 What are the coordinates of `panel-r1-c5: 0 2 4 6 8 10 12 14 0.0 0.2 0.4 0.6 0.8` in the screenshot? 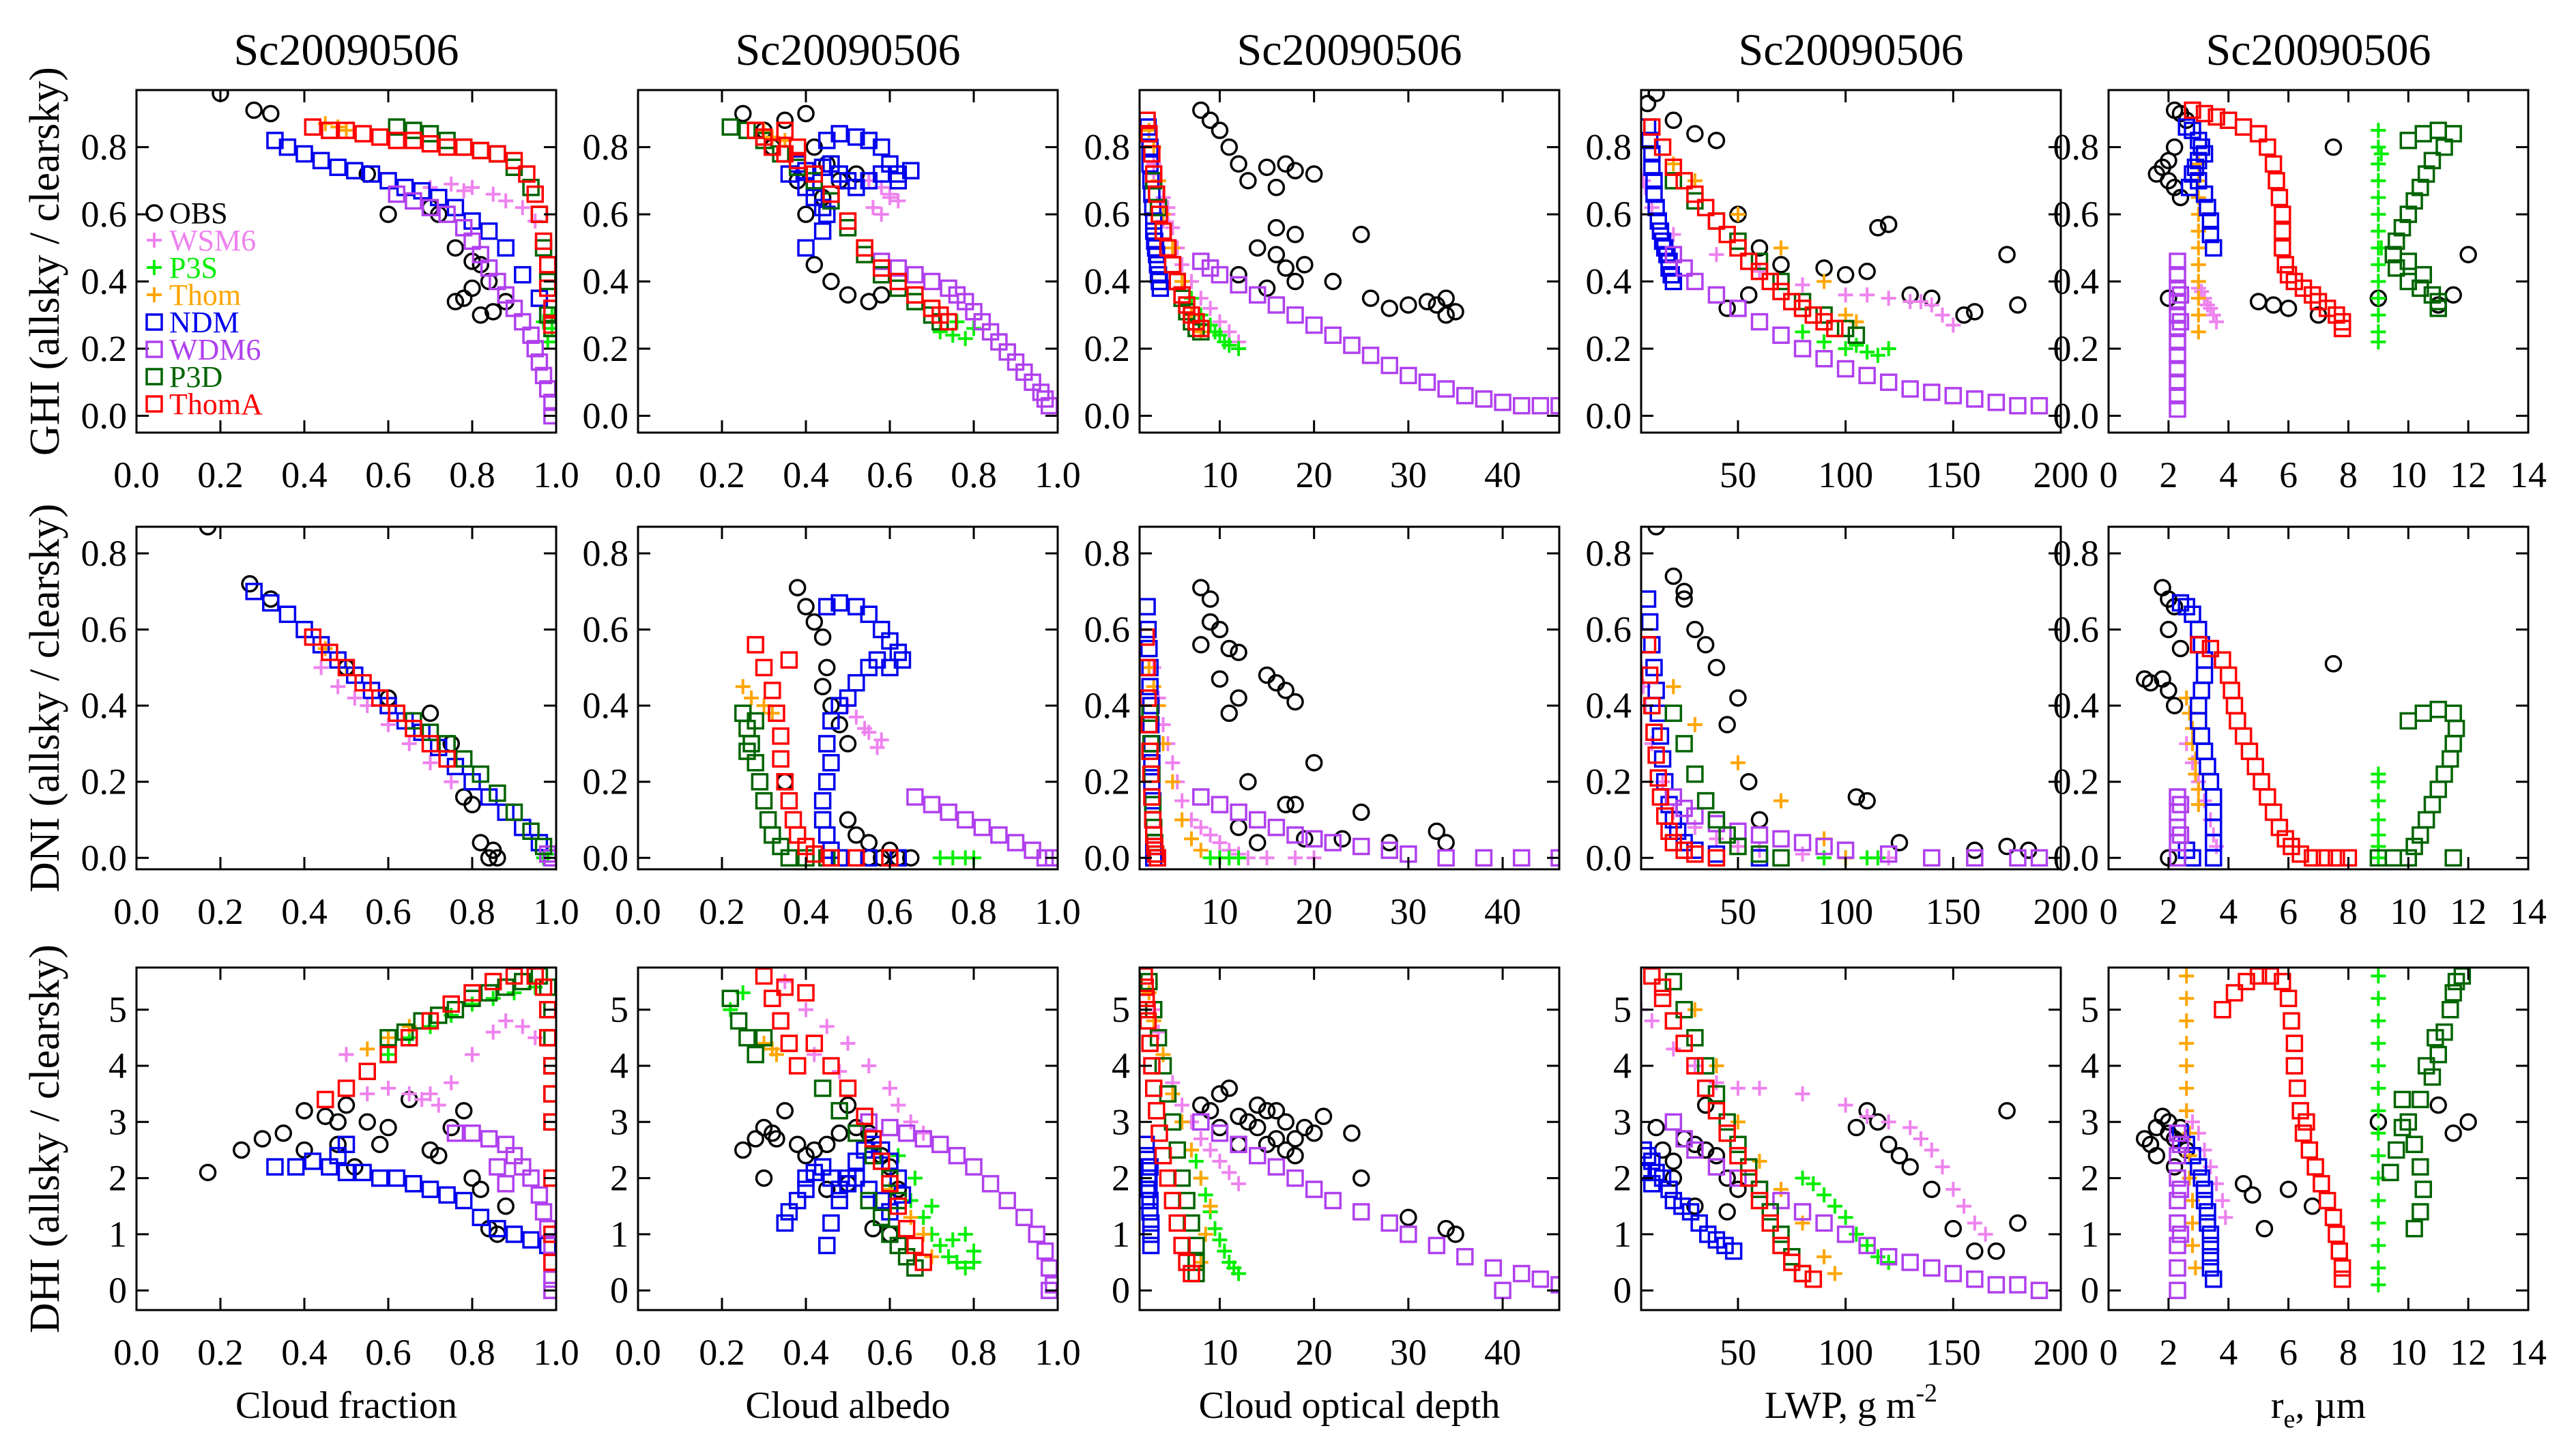 It's located at (2300, 292).